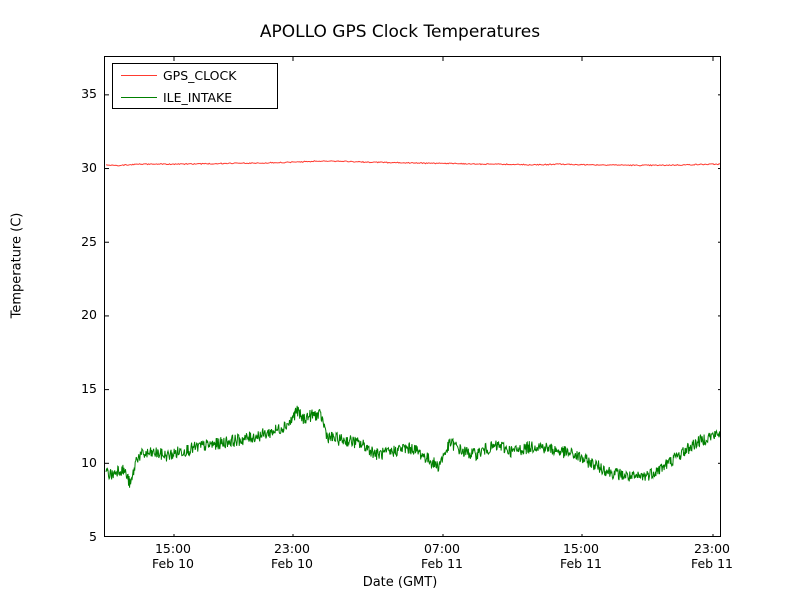  I want to click on x-axis-label: Date (GMT), so click(400, 582).